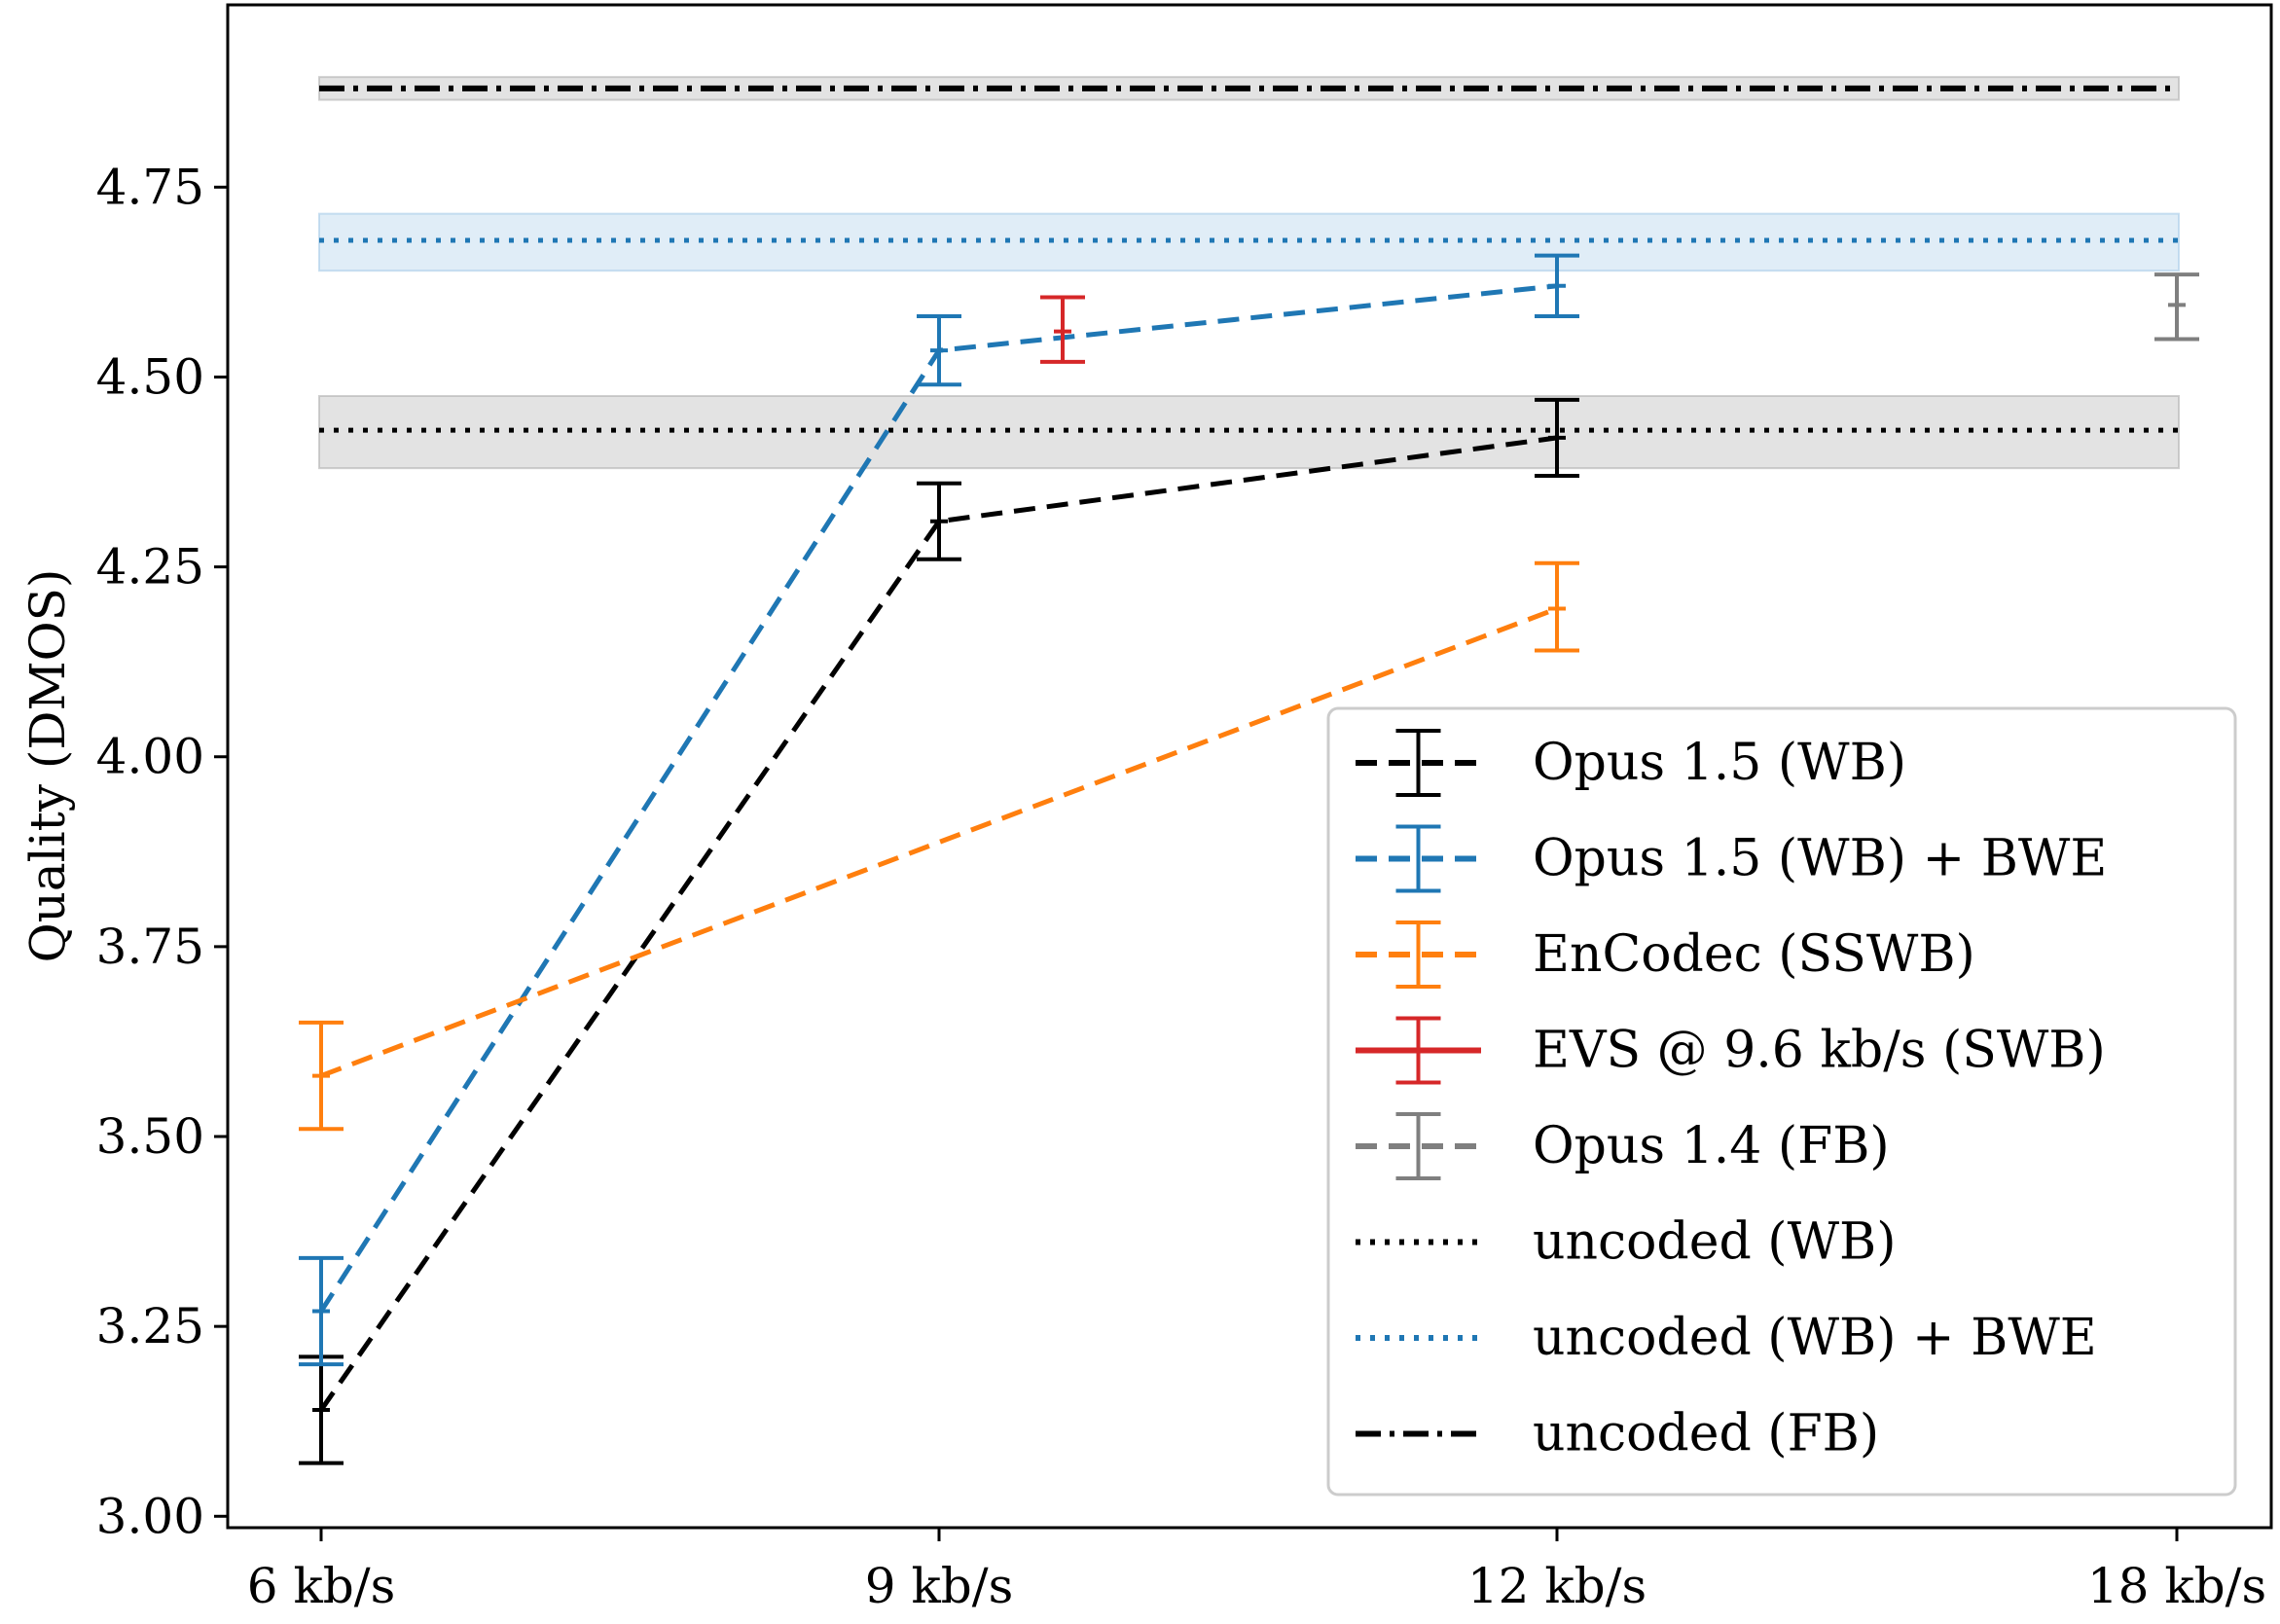  What do you see at coordinates (150, 757) in the screenshot?
I see `y-tick-label: 4.00` at bounding box center [150, 757].